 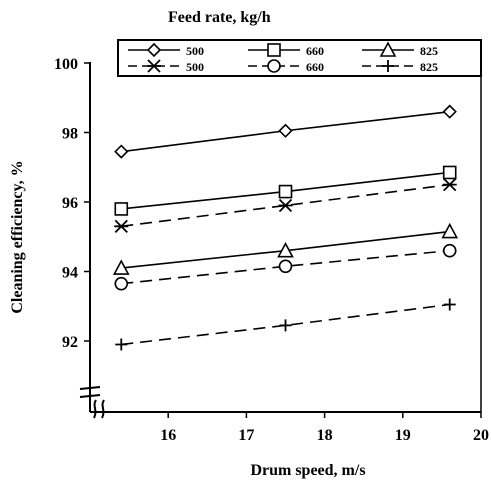 I want to click on x-tick-label: 16, so click(x=168, y=435).